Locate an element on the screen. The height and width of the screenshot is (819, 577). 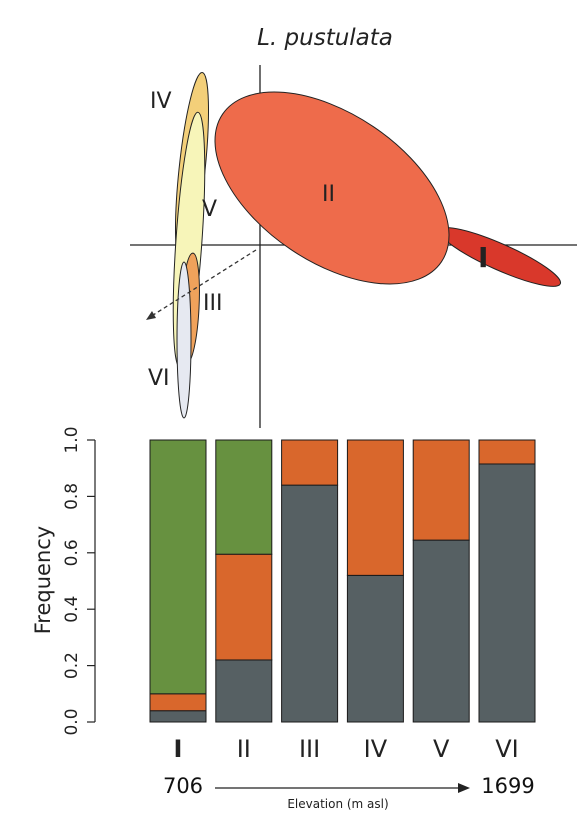
elevation-axis-label: Elevation (m asl) is located at coordinates (337, 804).